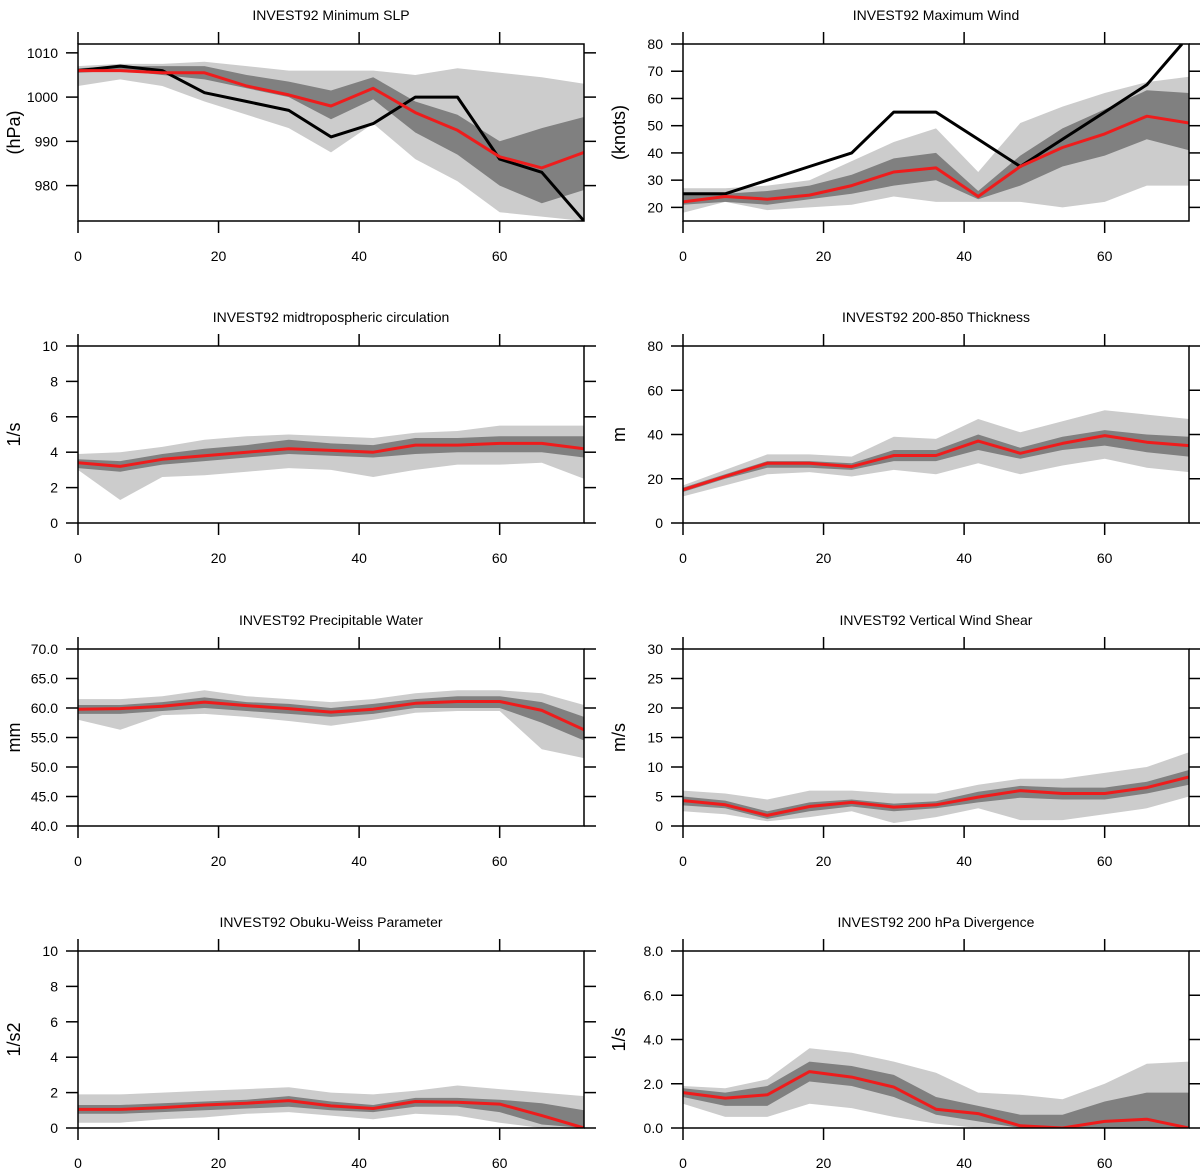 This screenshot has width=1200, height=1172. What do you see at coordinates (655, 71) in the screenshot?
I see `y-tick-label: 70` at bounding box center [655, 71].